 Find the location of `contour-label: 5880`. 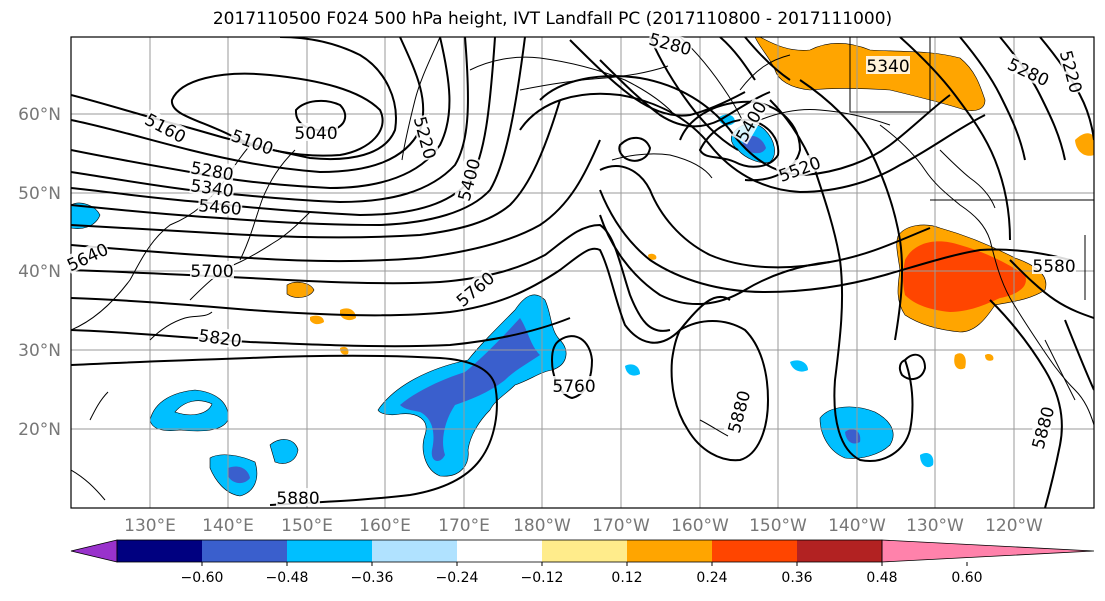

contour-label: 5880 is located at coordinates (298, 498).